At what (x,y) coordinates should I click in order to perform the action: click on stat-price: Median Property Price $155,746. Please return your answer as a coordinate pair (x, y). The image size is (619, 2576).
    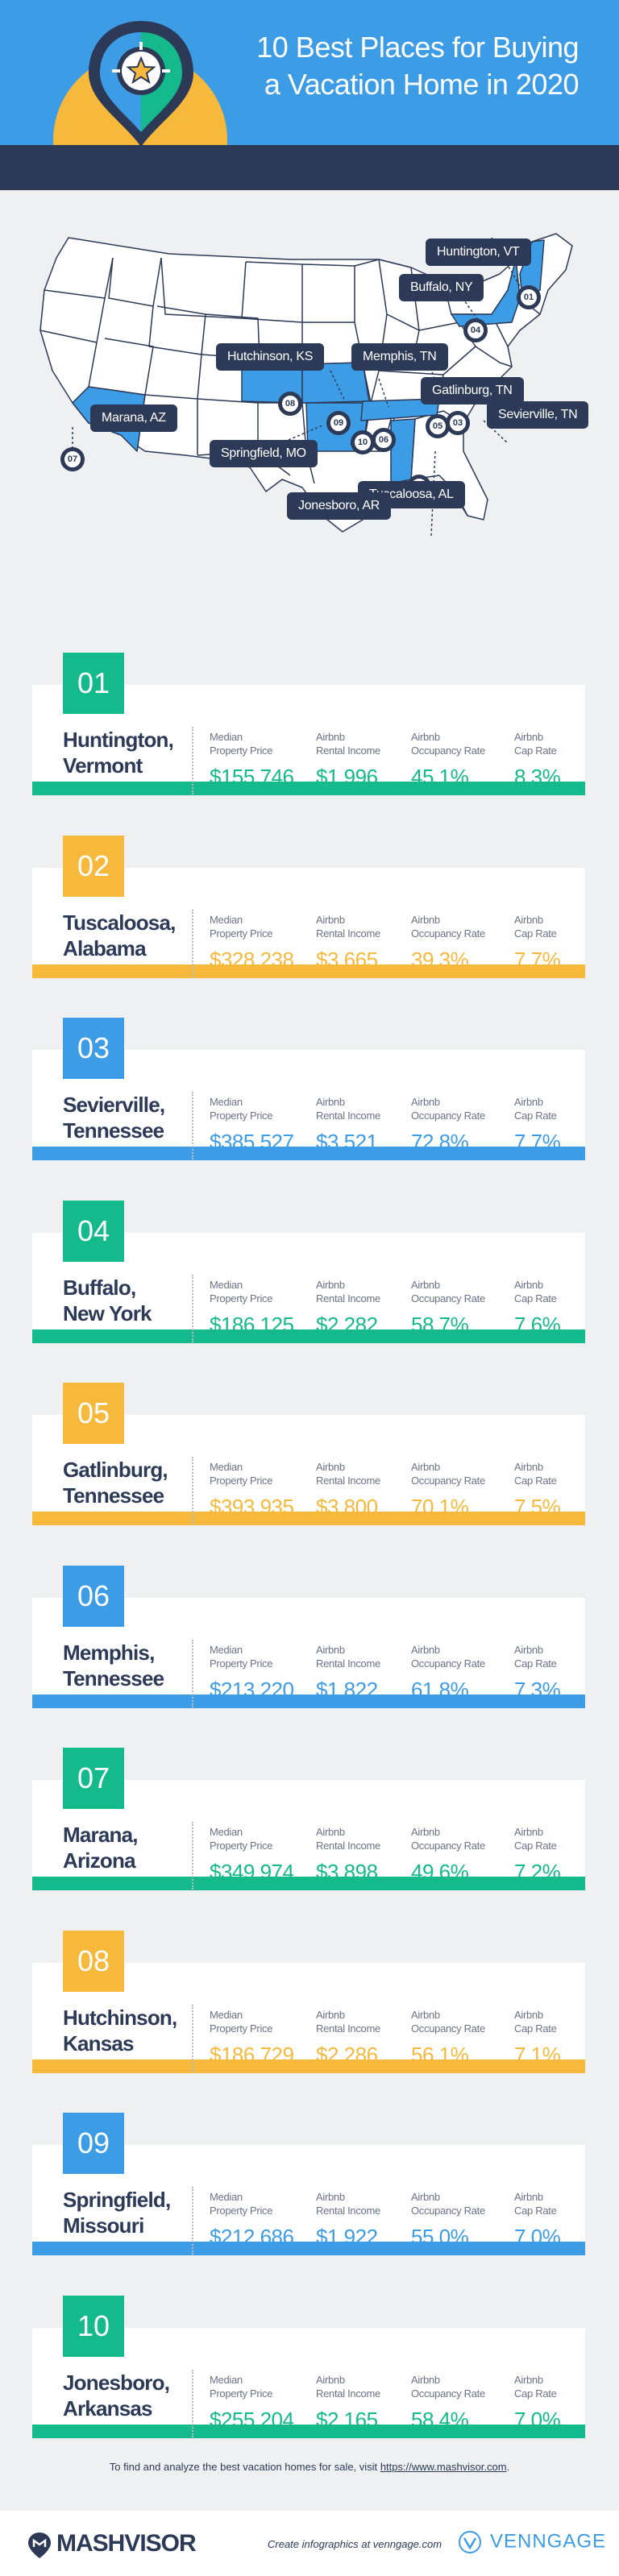
    Looking at the image, I should click on (252, 760).